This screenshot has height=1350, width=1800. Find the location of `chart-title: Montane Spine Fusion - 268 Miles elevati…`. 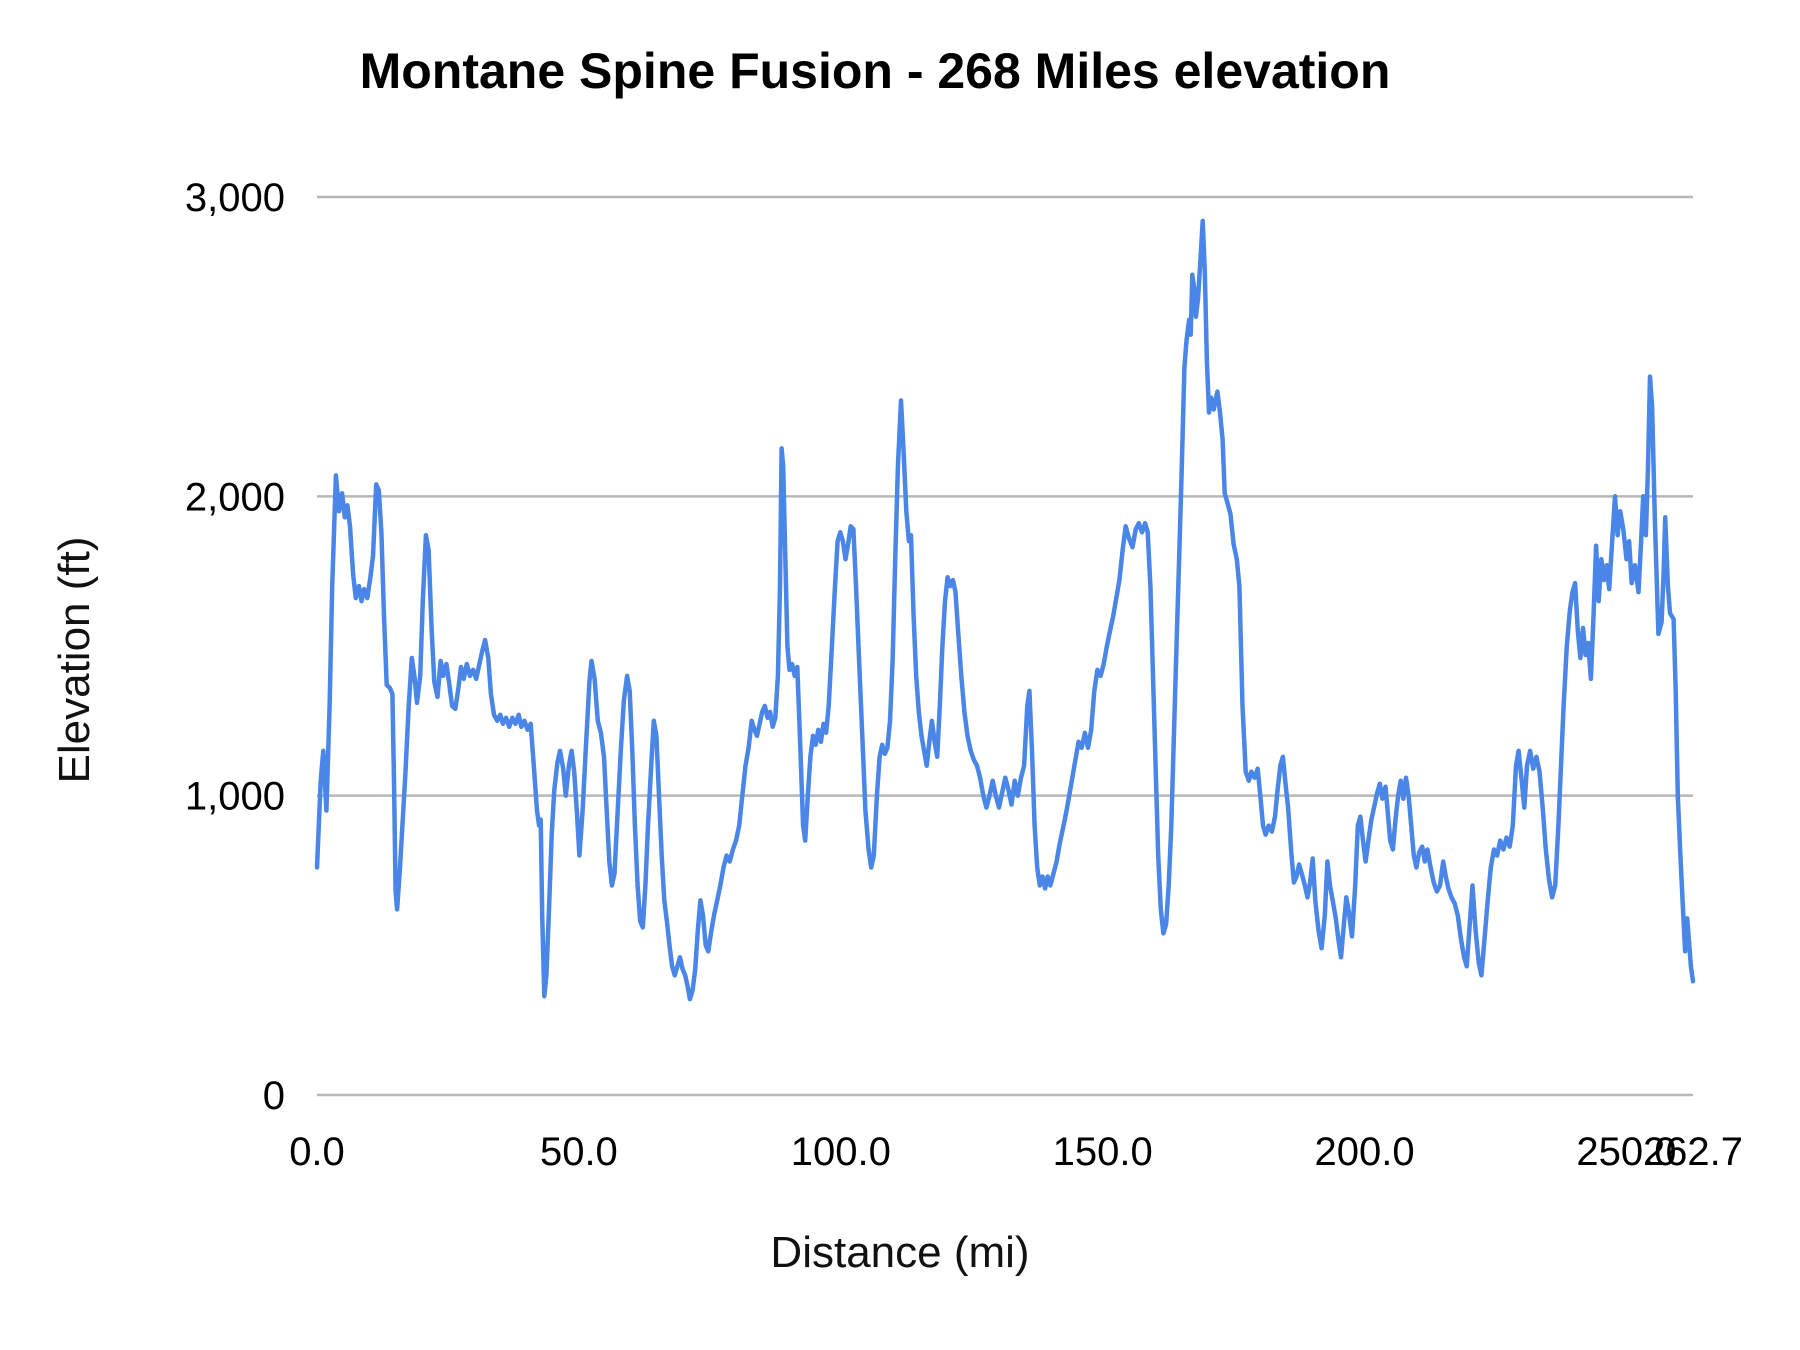

chart-title: Montane Spine Fusion - 268 Miles elevati… is located at coordinates (875, 71).